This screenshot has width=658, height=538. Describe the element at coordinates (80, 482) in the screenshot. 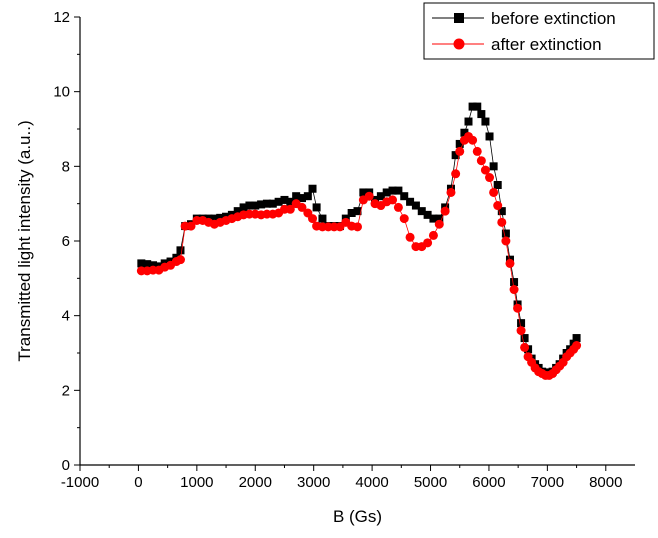

I see `x-tick-label: -1000` at that location.